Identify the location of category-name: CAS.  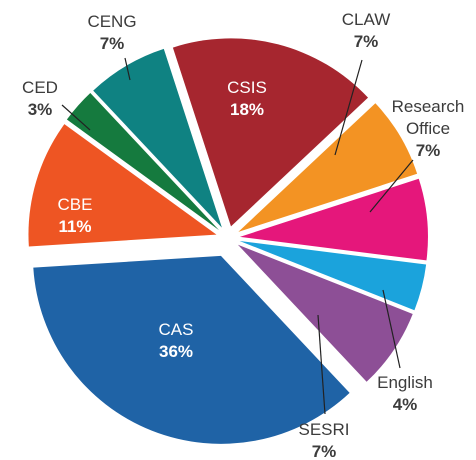
(176, 329).